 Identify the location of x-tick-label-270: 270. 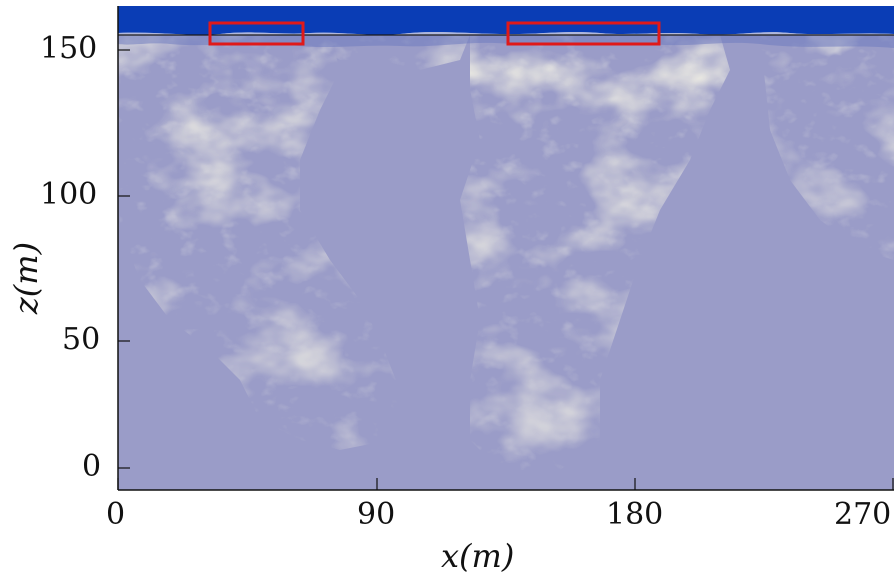
(863, 514).